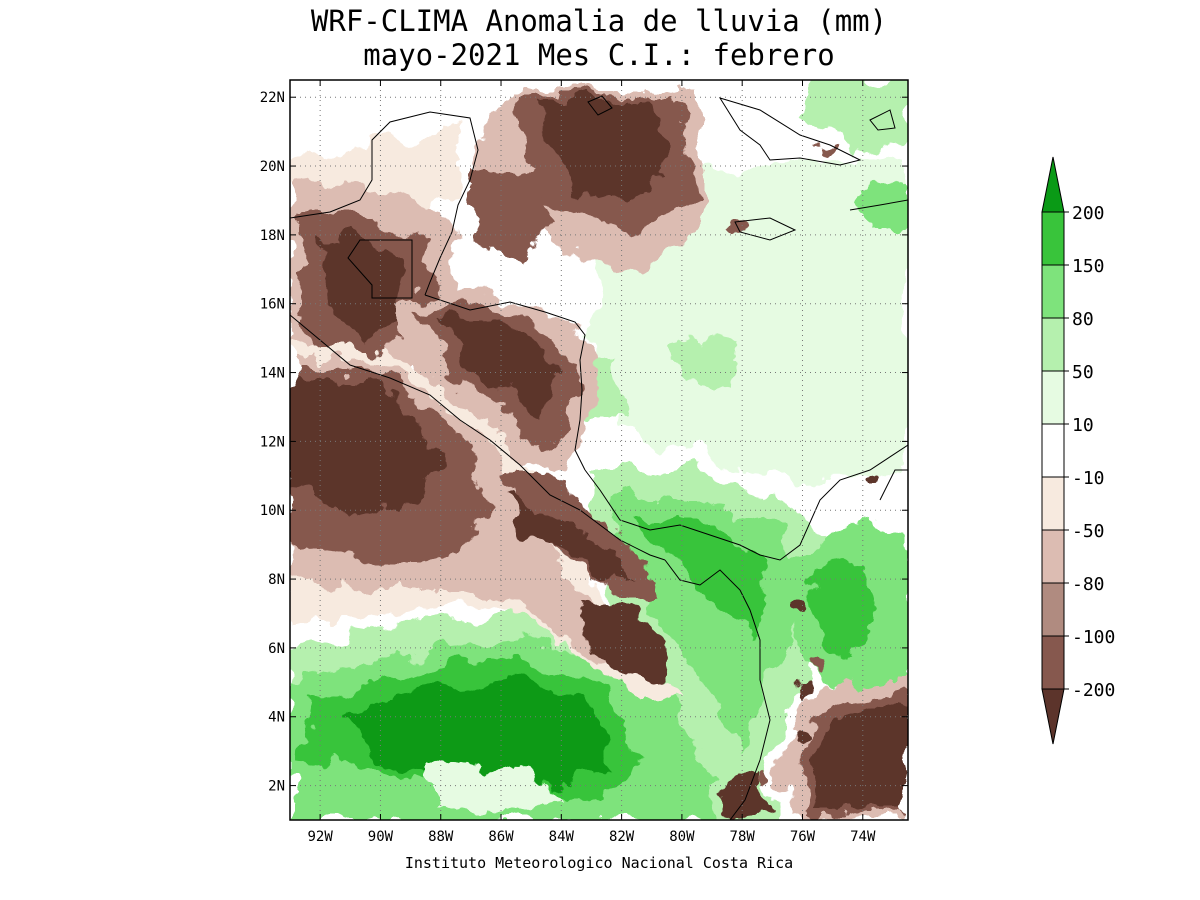  Describe the element at coordinates (272, 305) in the screenshot. I see `lat-tick-label: 16N` at that location.